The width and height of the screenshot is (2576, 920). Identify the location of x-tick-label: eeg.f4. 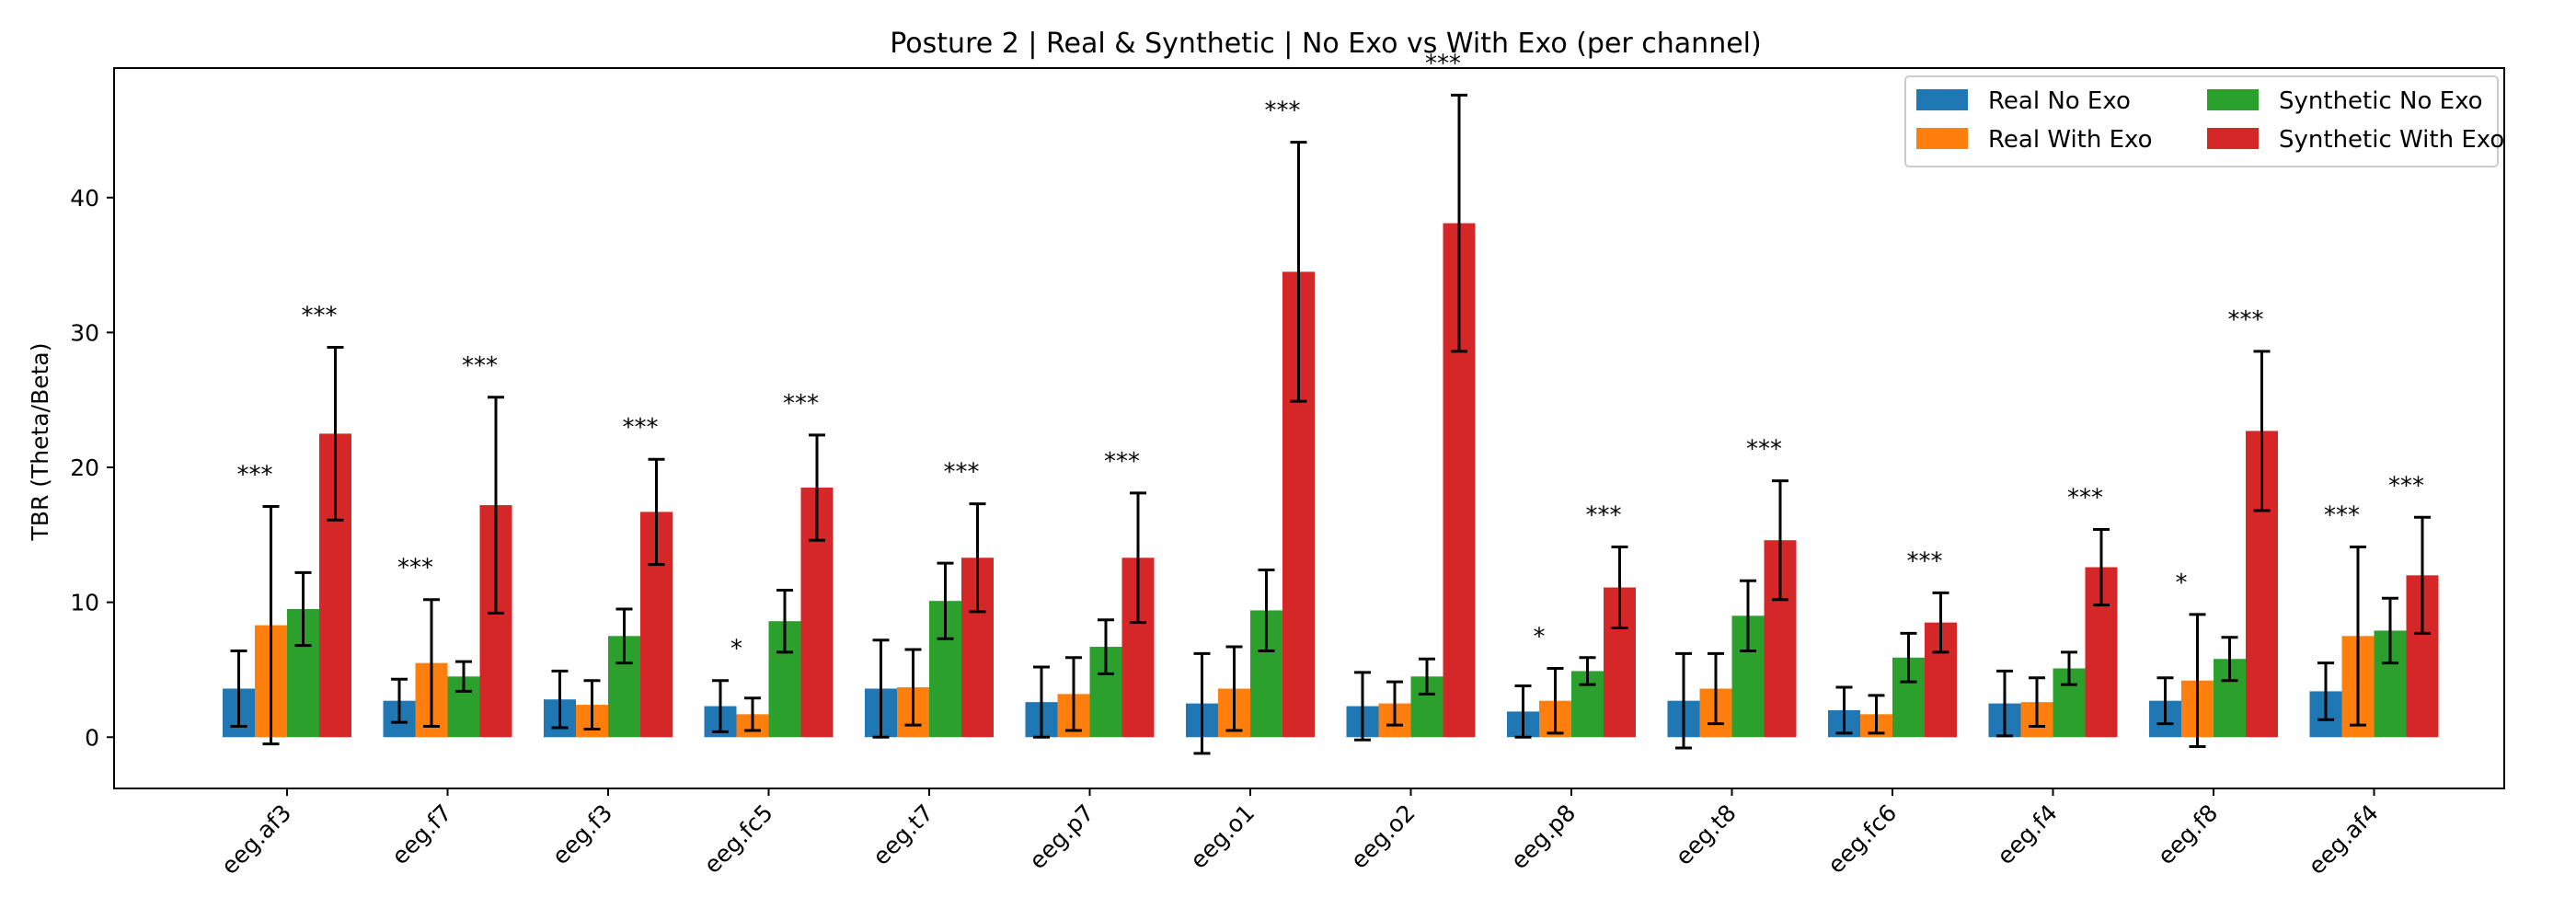
(2028, 834).